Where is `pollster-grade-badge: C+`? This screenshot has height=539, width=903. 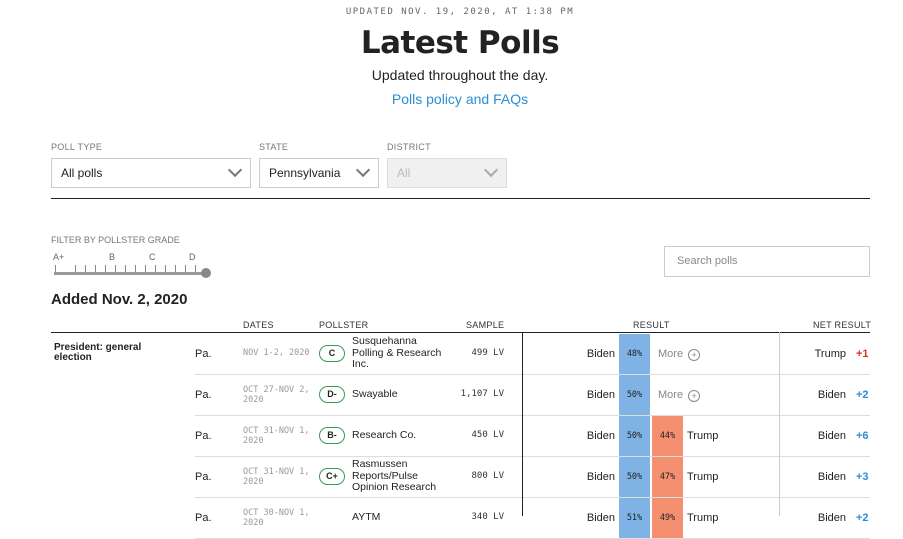 pollster-grade-badge: C+ is located at coordinates (332, 476).